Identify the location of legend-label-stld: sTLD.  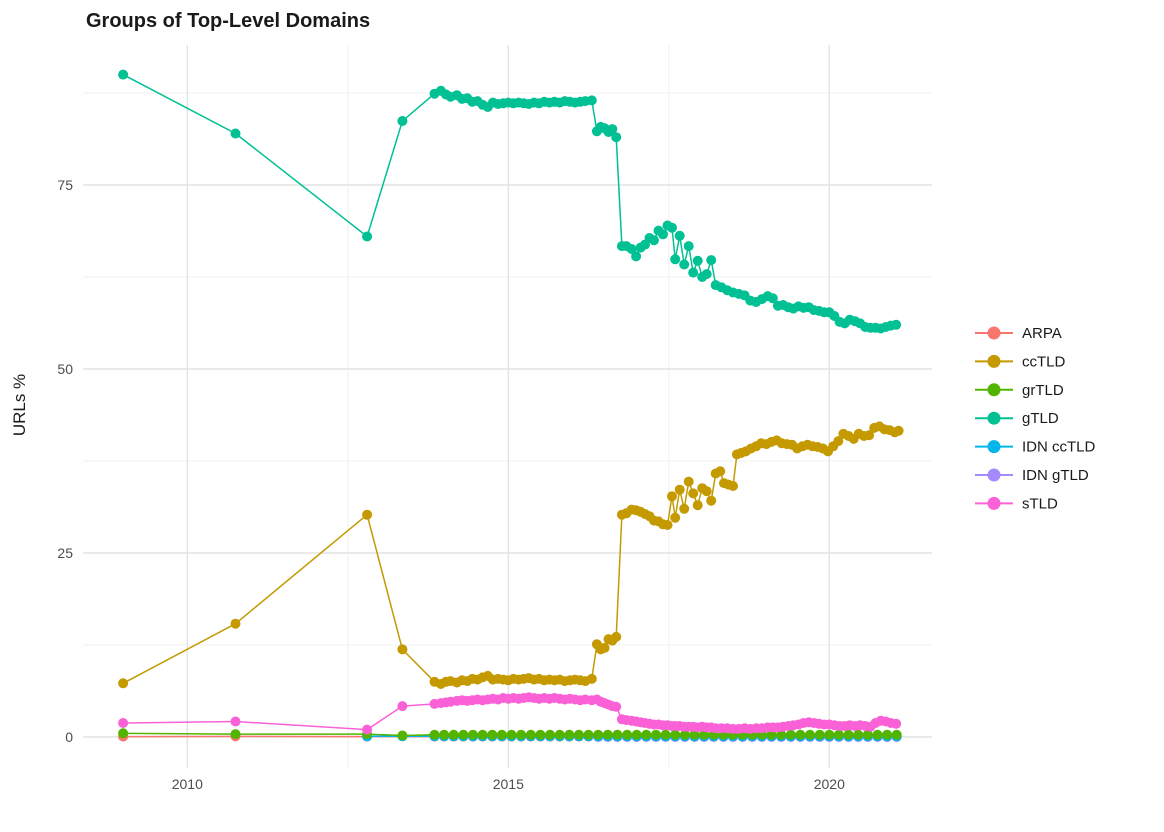
(1040, 503).